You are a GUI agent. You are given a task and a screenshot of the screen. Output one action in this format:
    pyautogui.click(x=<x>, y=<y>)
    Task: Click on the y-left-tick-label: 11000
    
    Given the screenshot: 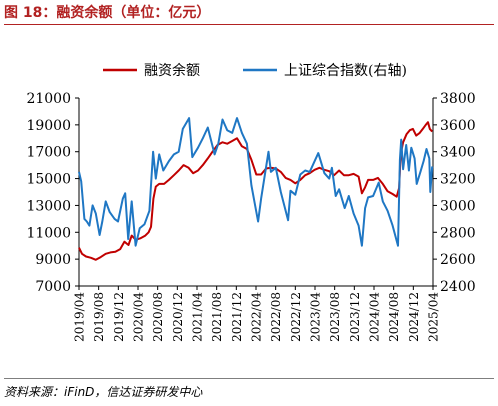 What is the action you would take?
    pyautogui.click(x=48, y=233)
    